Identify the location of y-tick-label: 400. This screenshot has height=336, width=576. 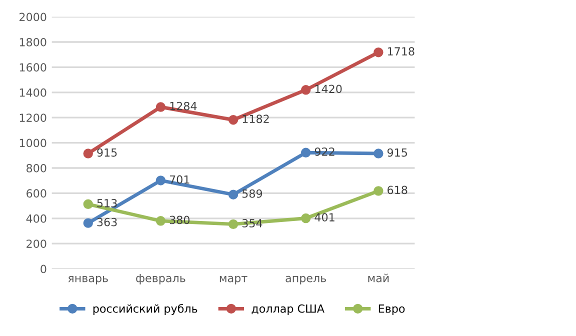
(36, 218).